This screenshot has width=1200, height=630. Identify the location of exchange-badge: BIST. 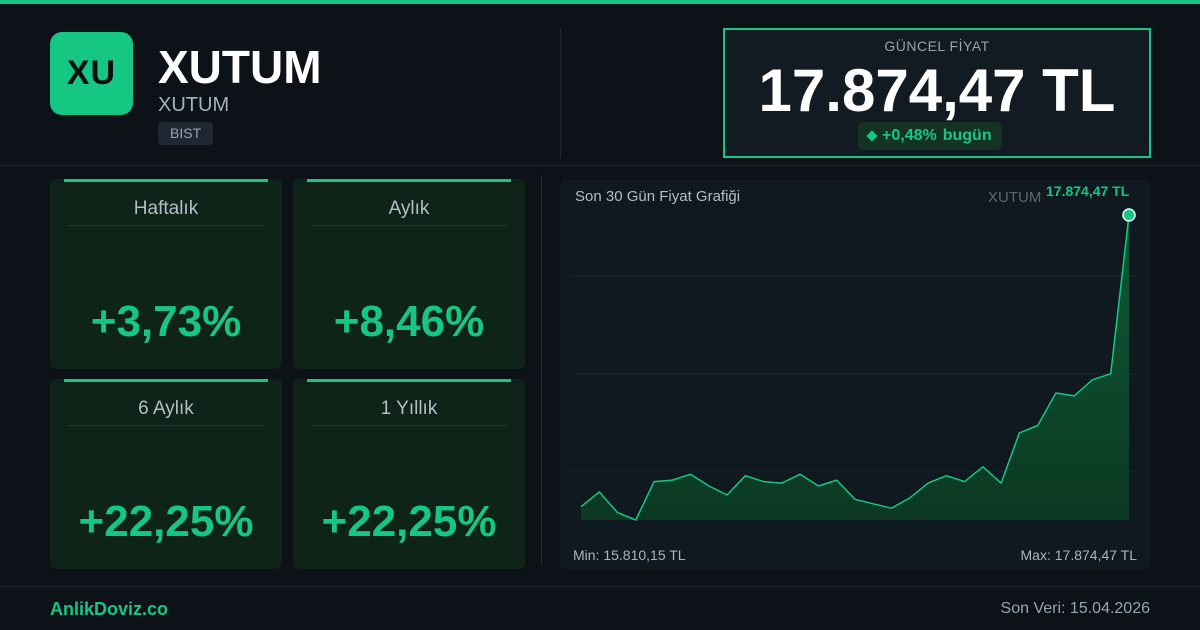
(186, 133).